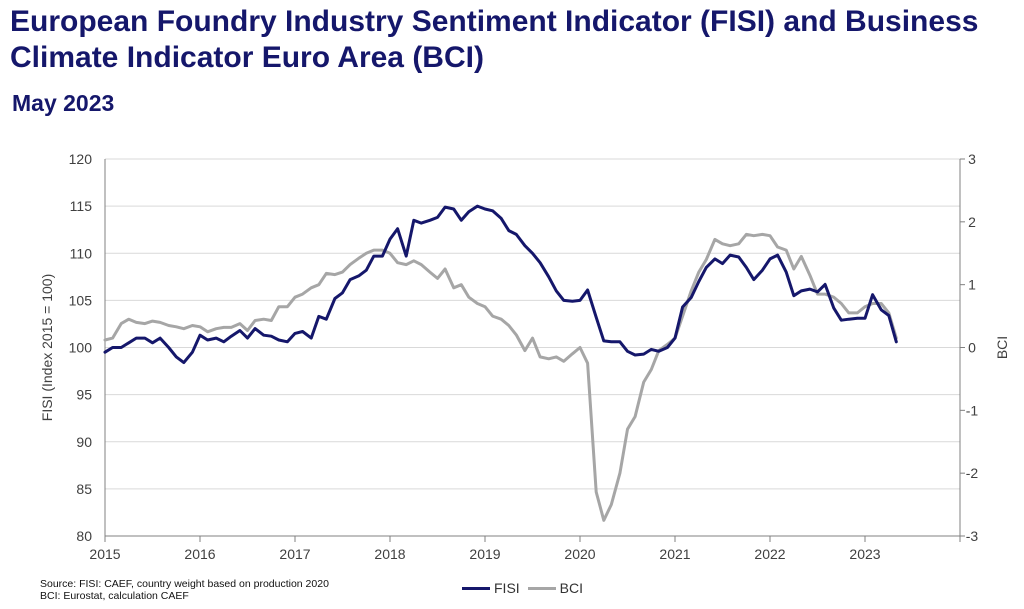 The image size is (1024, 609). I want to click on x-tick-label: 2018, so click(389, 554).